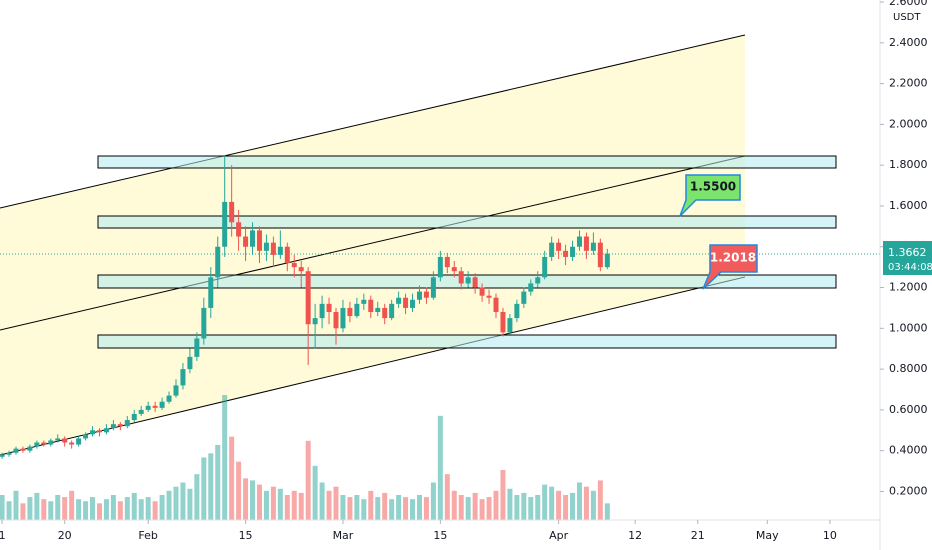  I want to click on x-tick-label: 20, so click(65, 535).